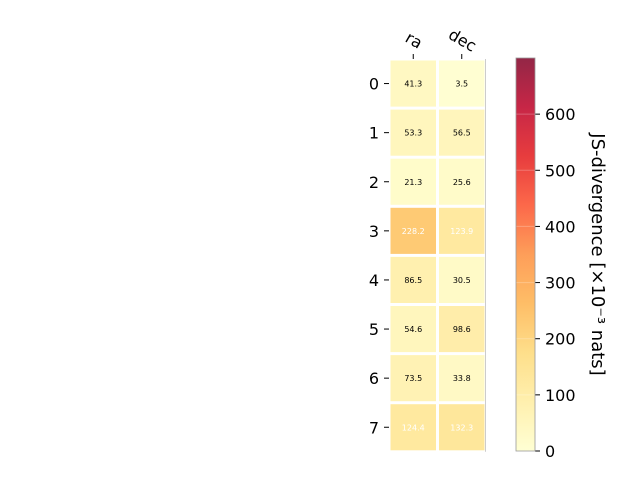 The height and width of the screenshot is (480, 640). I want to click on colorbar-tick-label: 0, so click(550, 451).